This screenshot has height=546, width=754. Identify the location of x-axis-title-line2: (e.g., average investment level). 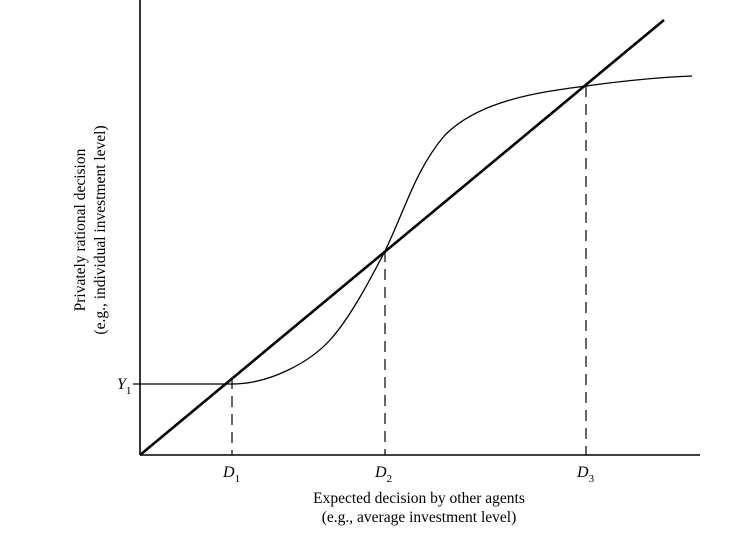
(419, 517).